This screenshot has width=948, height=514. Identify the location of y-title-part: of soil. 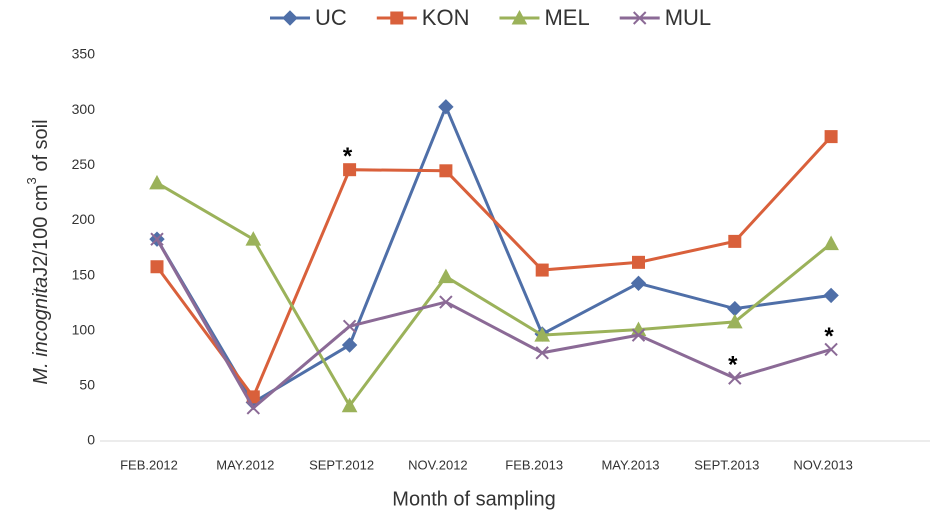
(41, 148).